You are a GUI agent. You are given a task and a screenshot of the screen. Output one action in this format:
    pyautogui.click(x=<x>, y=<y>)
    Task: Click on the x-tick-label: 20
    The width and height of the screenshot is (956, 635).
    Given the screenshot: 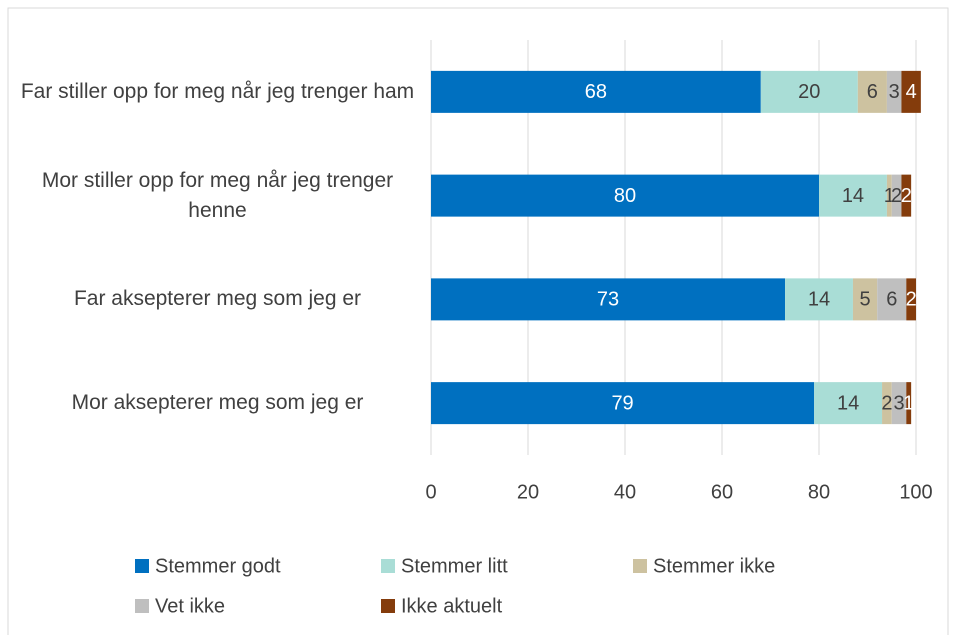 What is the action you would take?
    pyautogui.click(x=528, y=492)
    